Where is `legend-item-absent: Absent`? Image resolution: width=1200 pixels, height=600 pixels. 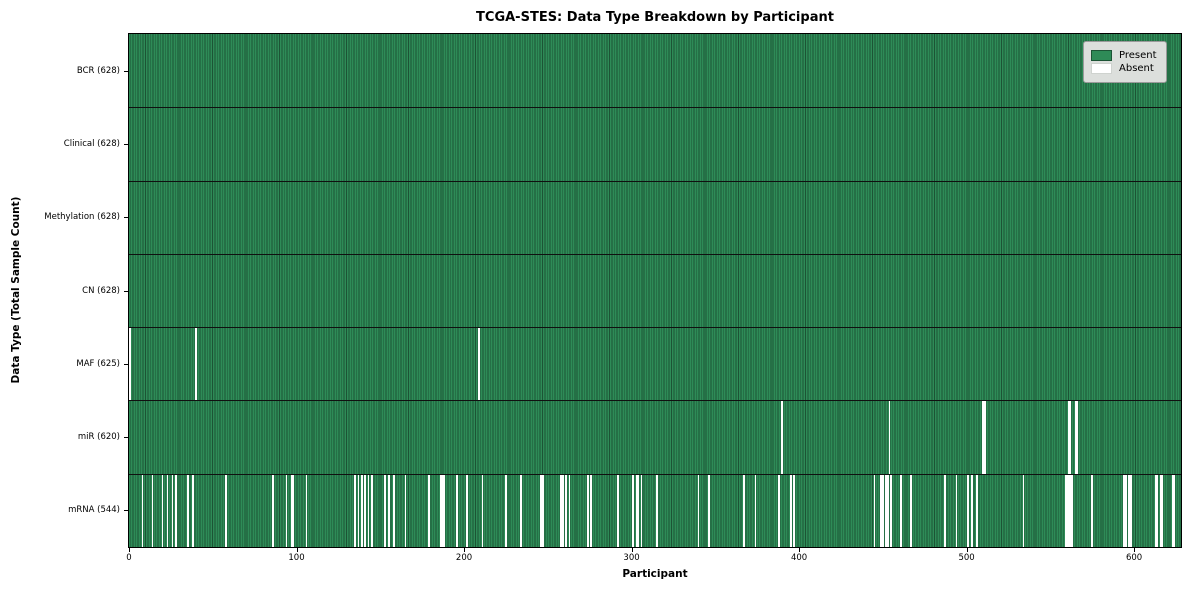
legend-item-absent: Absent is located at coordinates (1124, 68).